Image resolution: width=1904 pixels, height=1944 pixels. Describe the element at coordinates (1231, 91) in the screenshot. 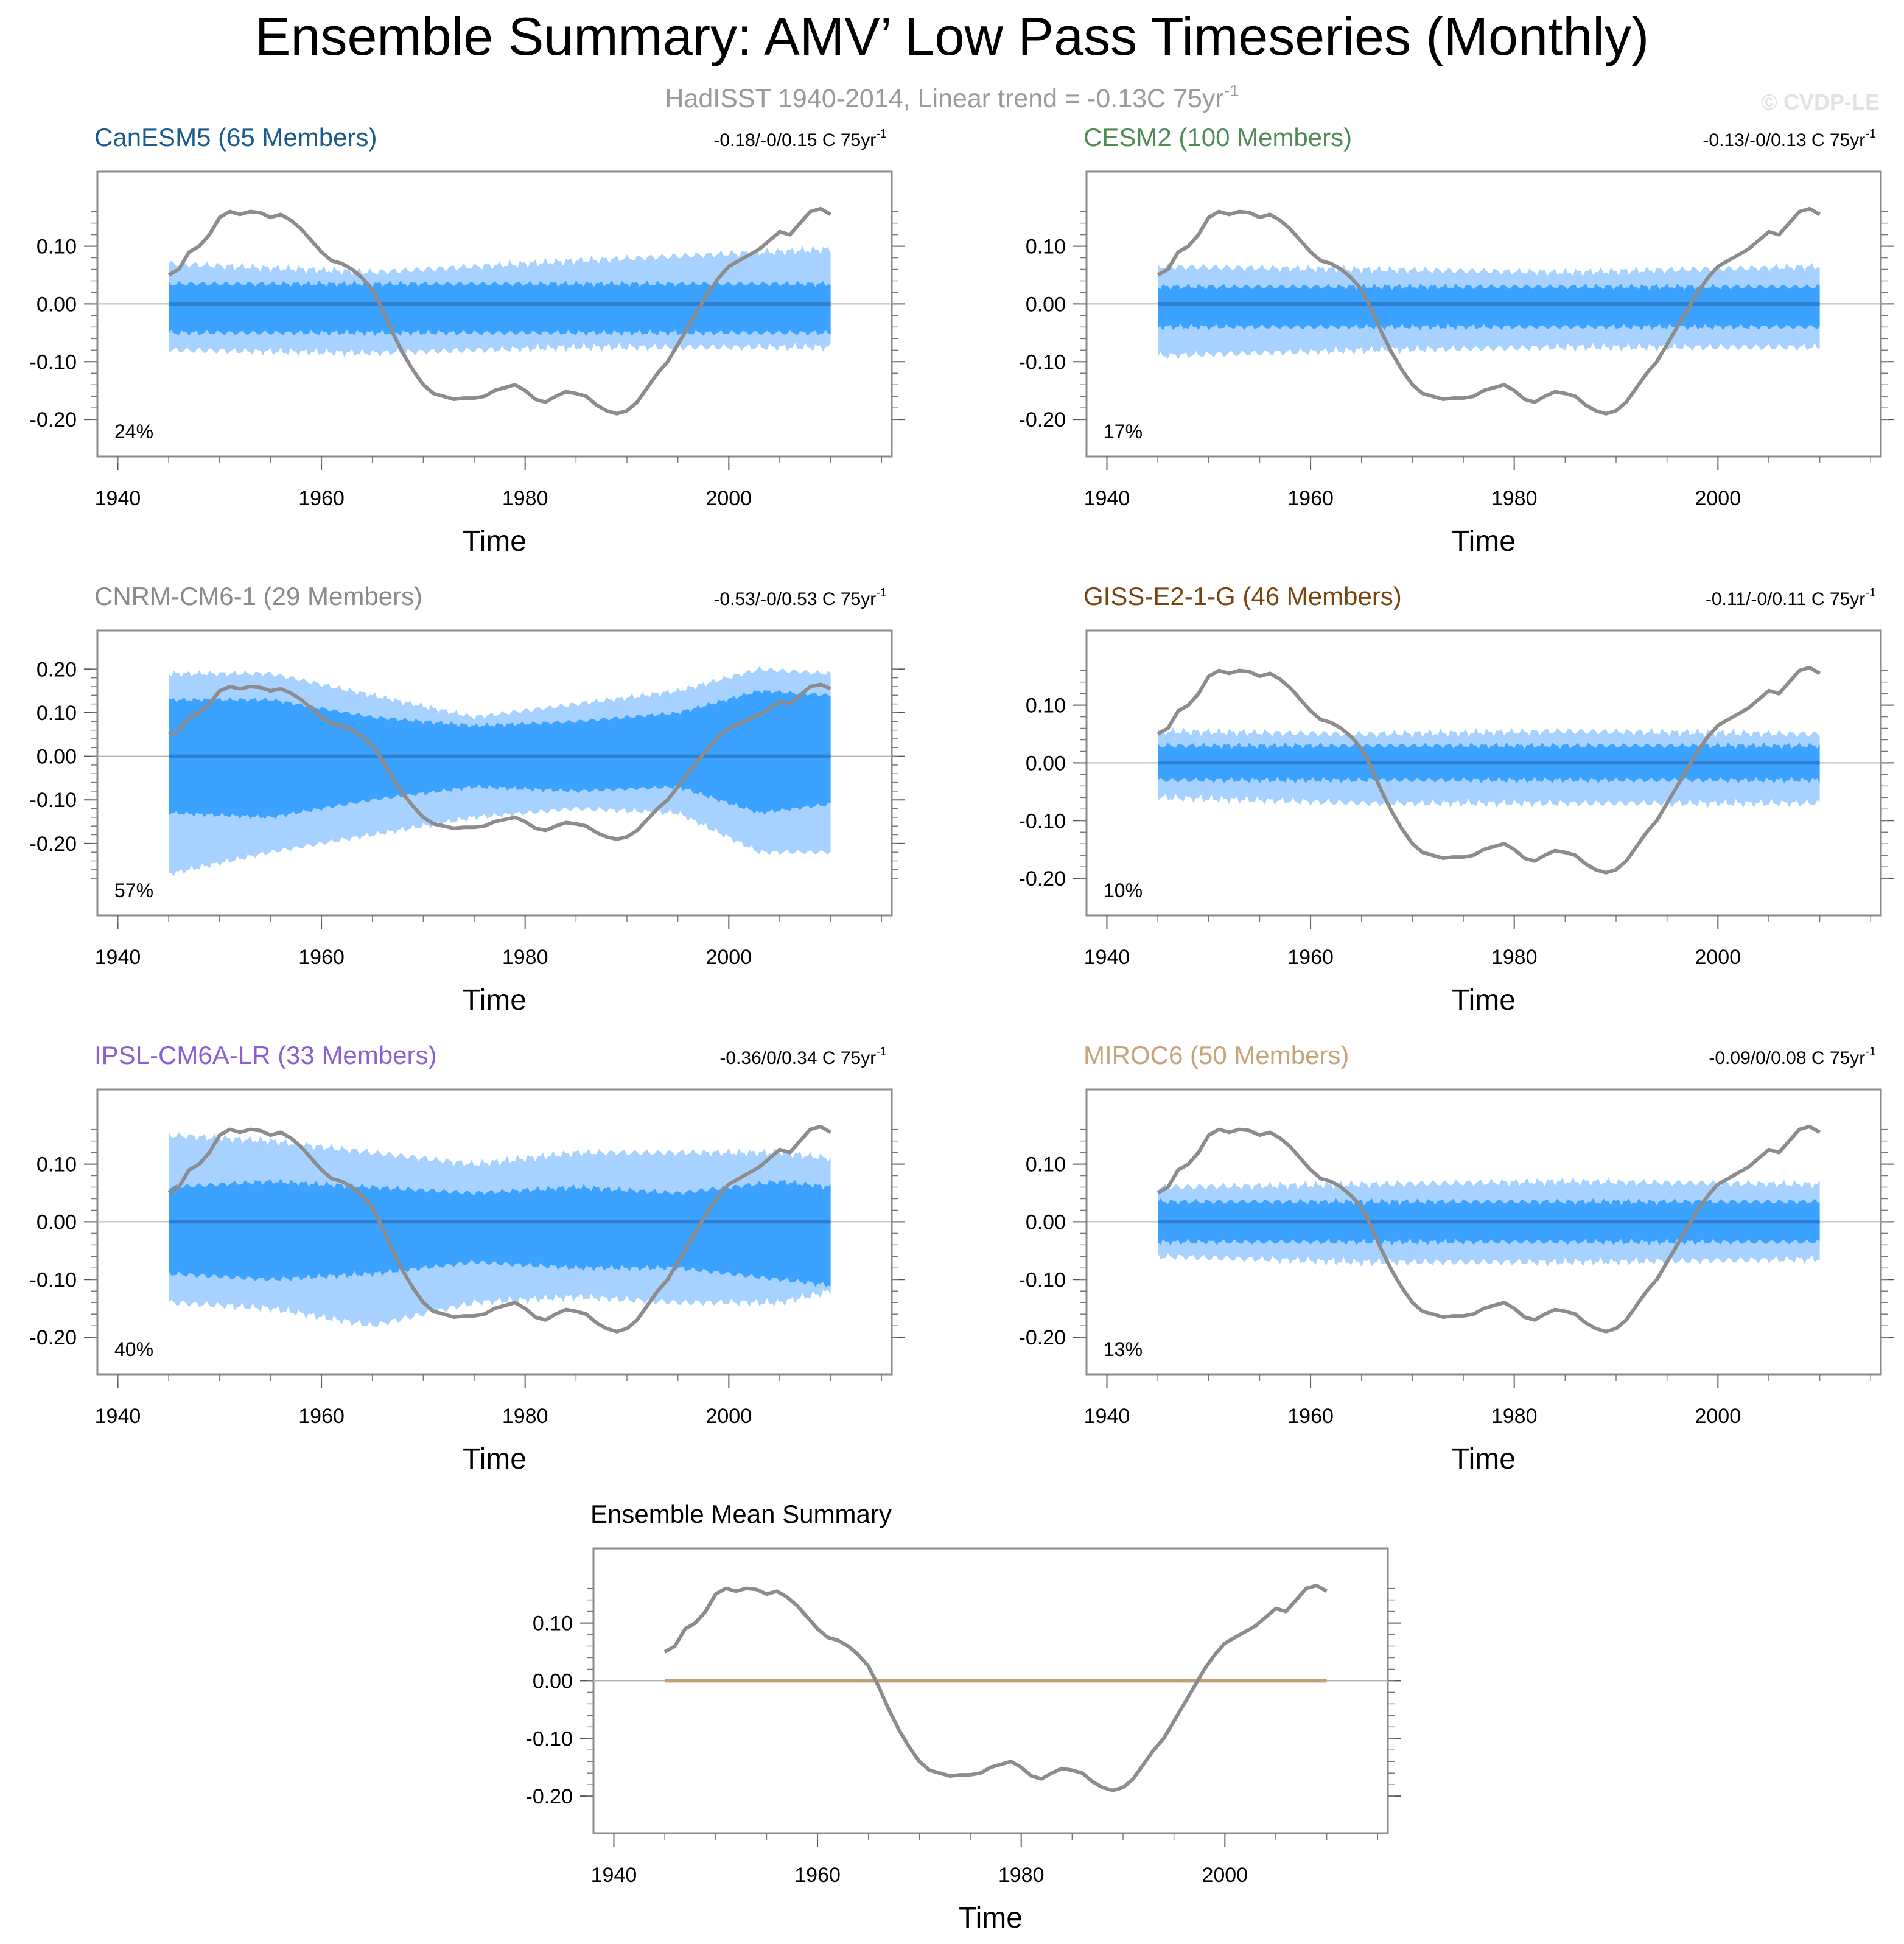

I see `subtitle-superscript: -1` at that location.